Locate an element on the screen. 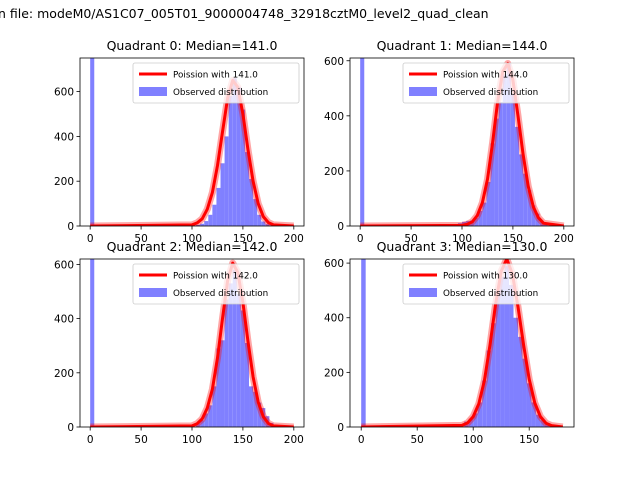 This screenshot has height=480, width=640. plot-area is located at coordinates (192, 343).